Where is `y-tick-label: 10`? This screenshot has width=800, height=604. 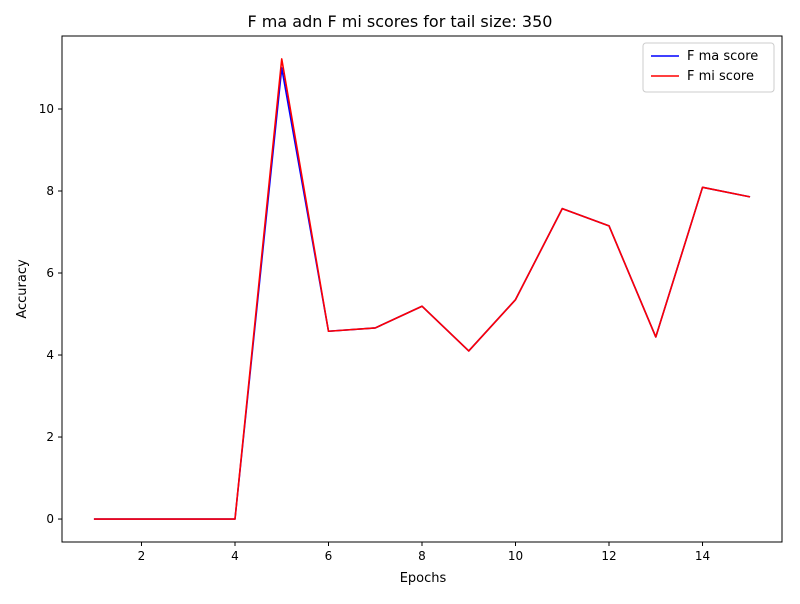 y-tick-label: 10 is located at coordinates (46, 109).